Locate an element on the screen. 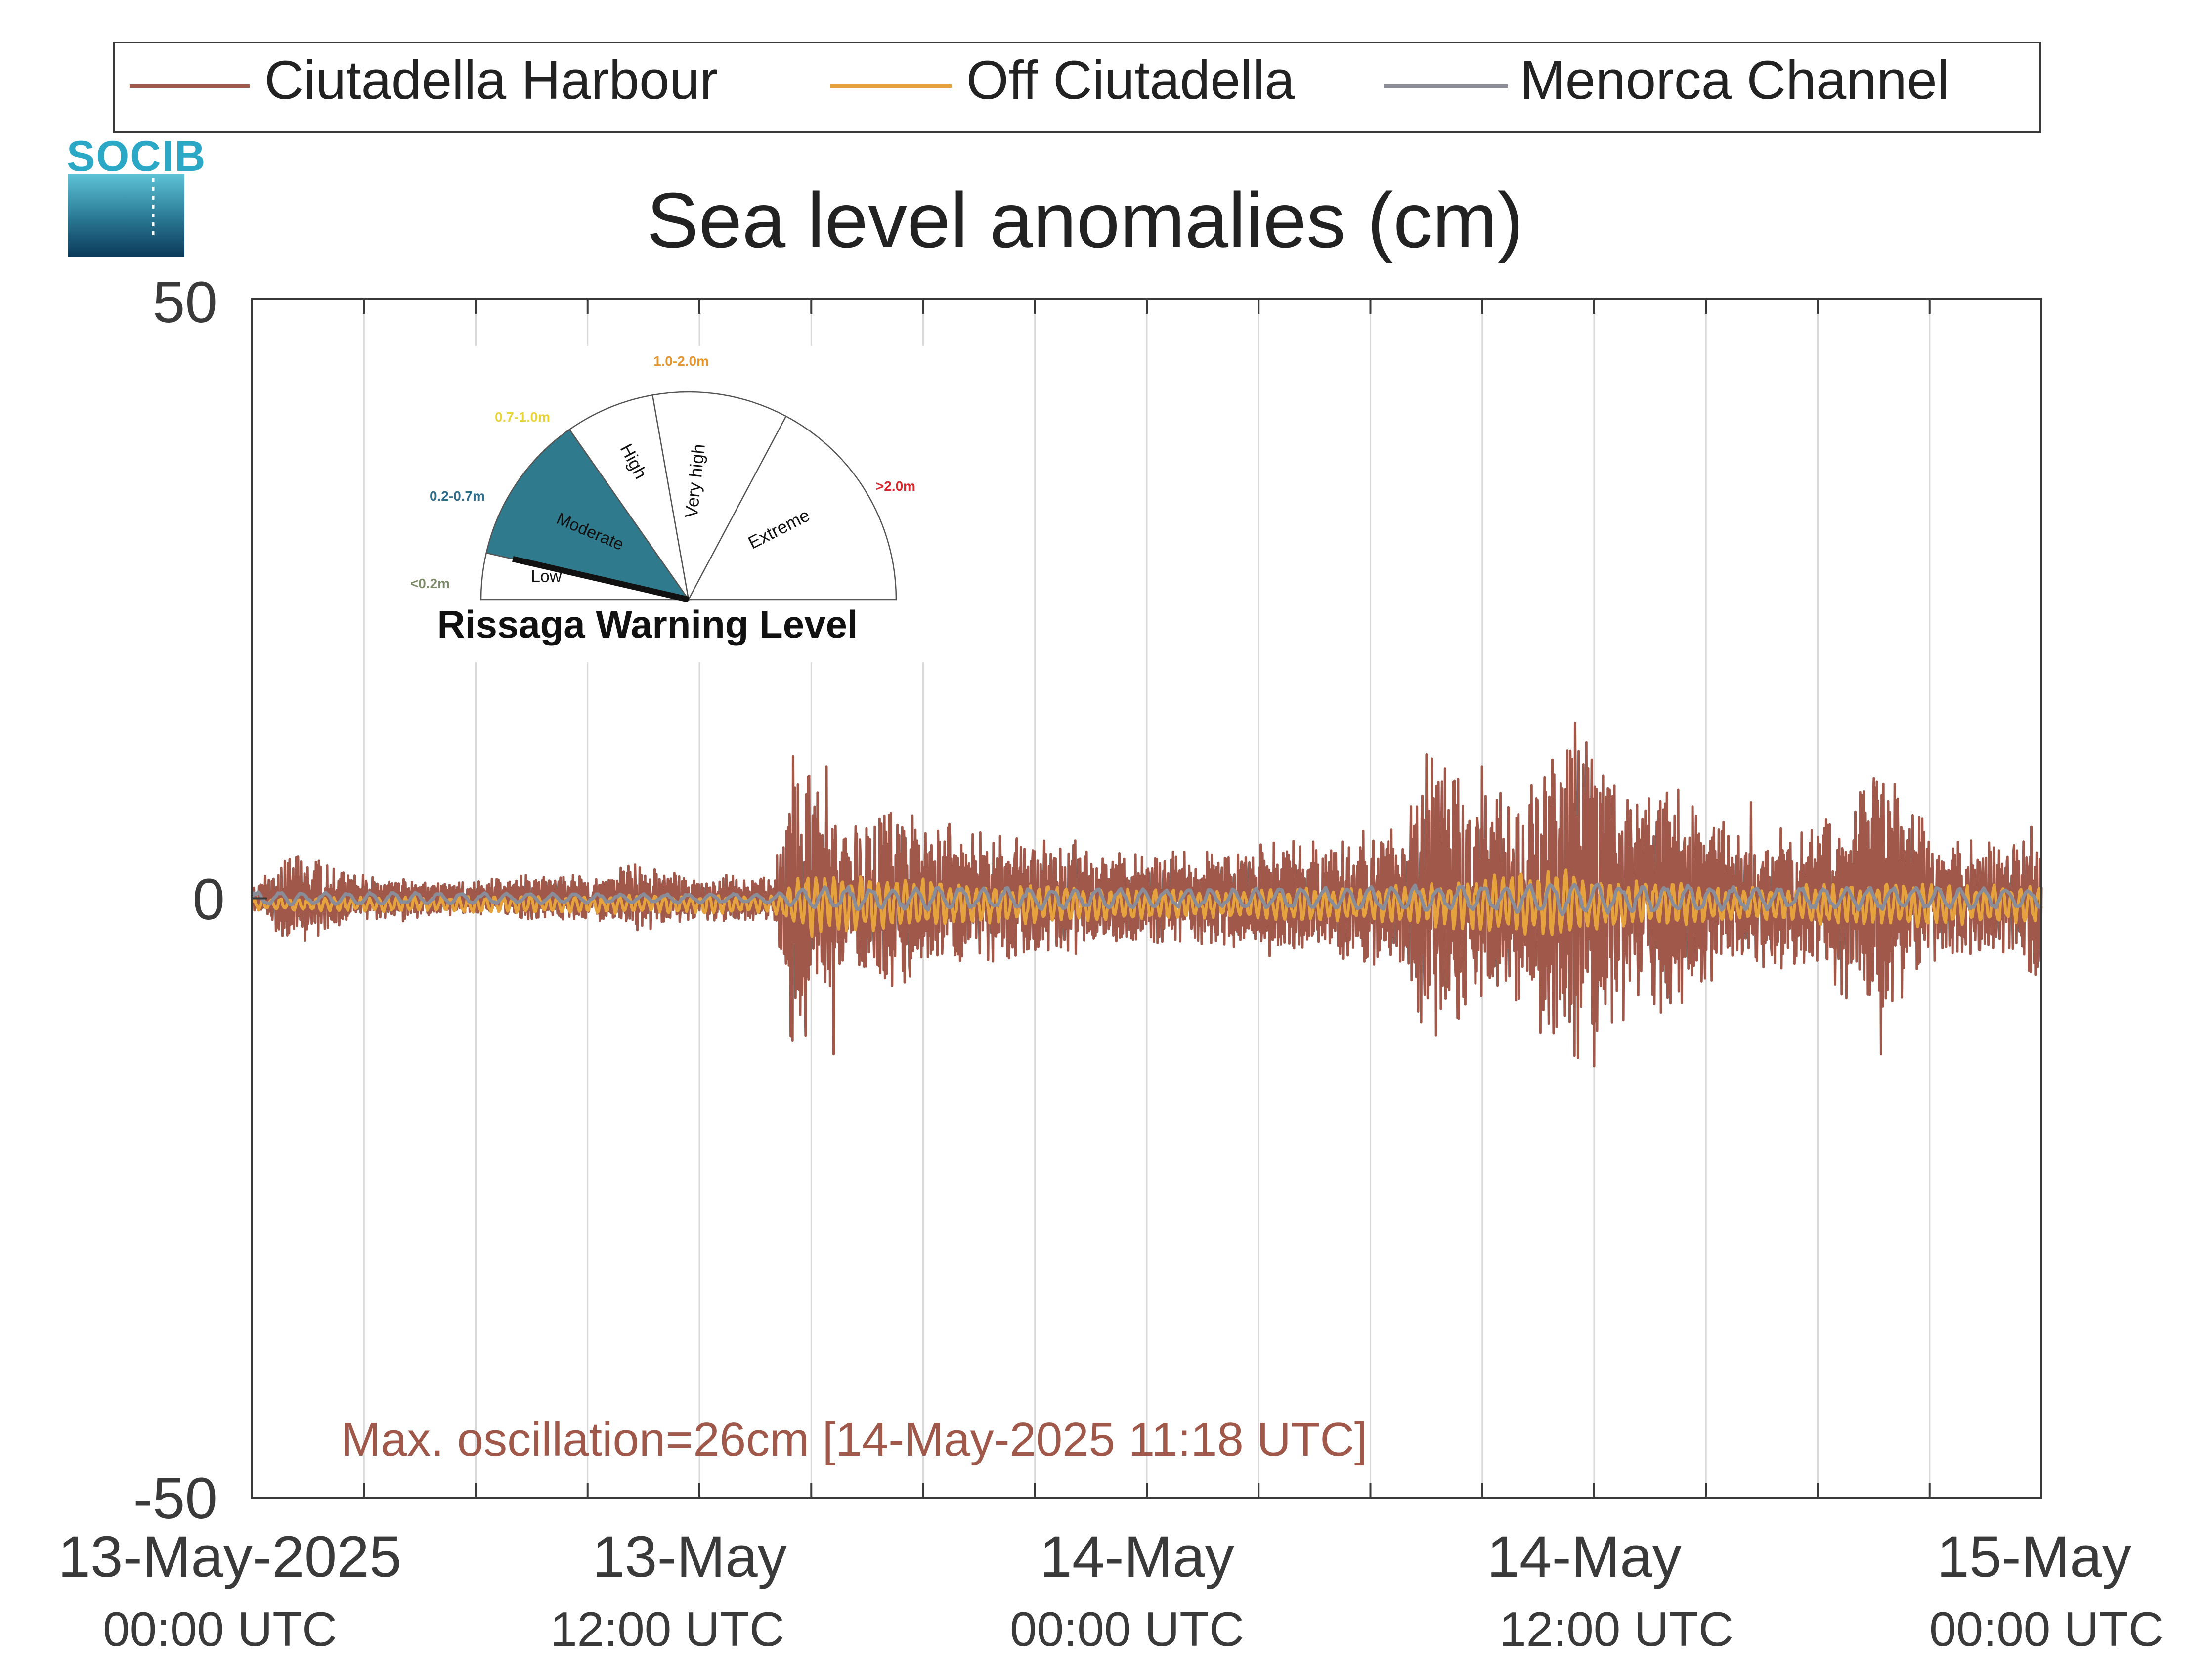  x-tick-label-0: 13-May-2025 00:00 UTC is located at coordinates (229, 1590).